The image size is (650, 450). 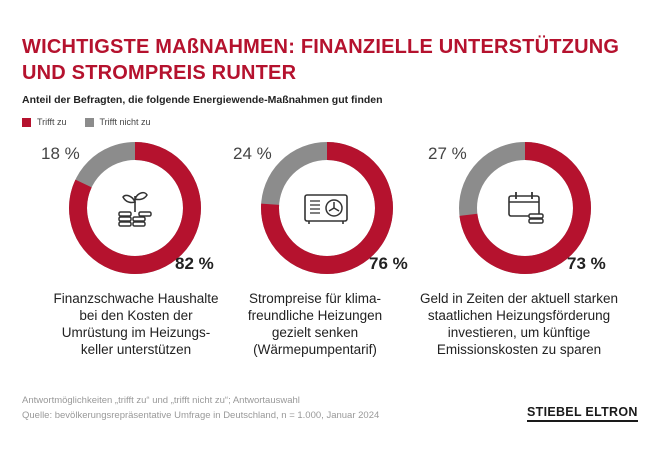 I want to click on legend-label-yes: Trifft zu, so click(x=52, y=122).